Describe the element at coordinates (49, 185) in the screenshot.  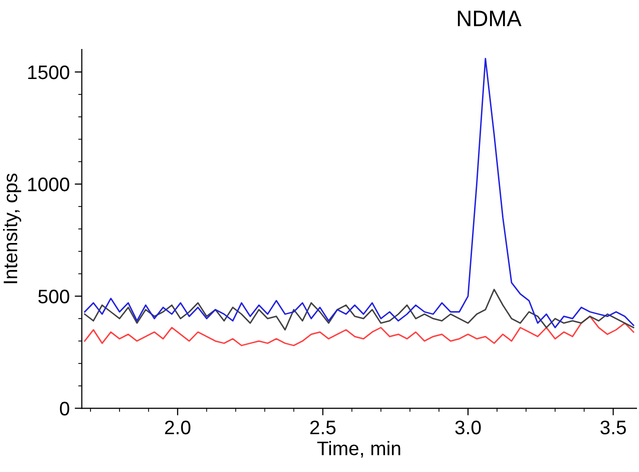
I see `y-tick-label: 1000` at that location.